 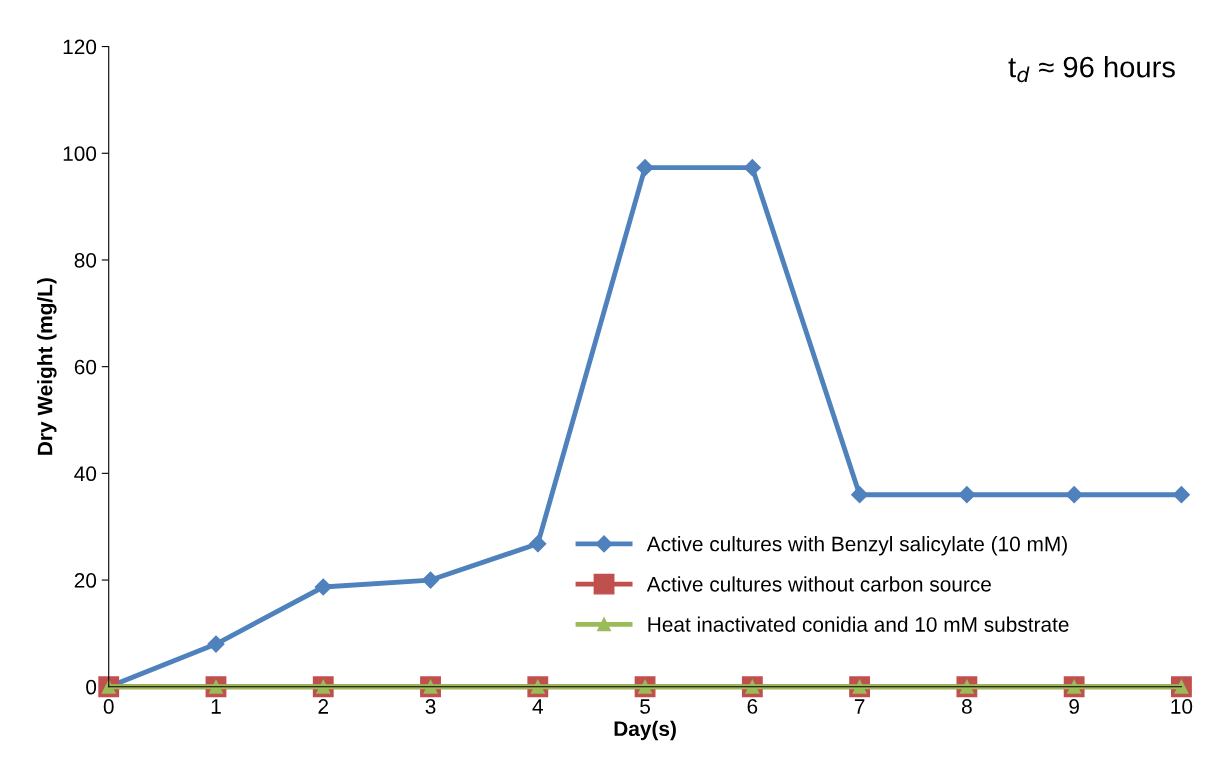 What do you see at coordinates (856, 546) in the screenshot?
I see `legend-label: Active cultures with Benzyl salicylate (10 mM)` at bounding box center [856, 546].